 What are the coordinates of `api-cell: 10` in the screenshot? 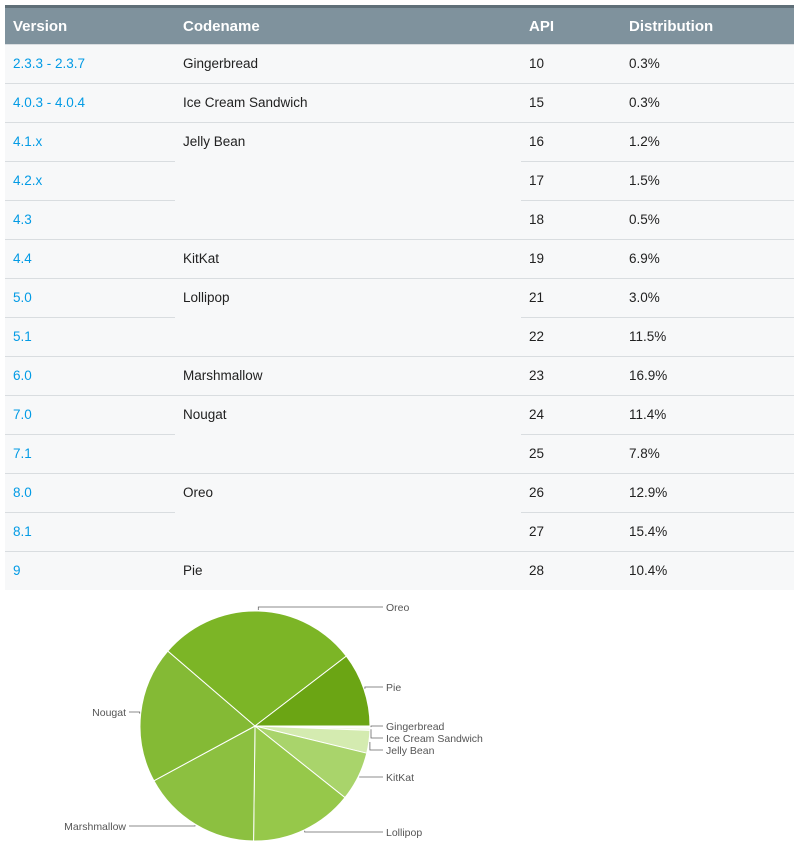 It's located at (571, 64).